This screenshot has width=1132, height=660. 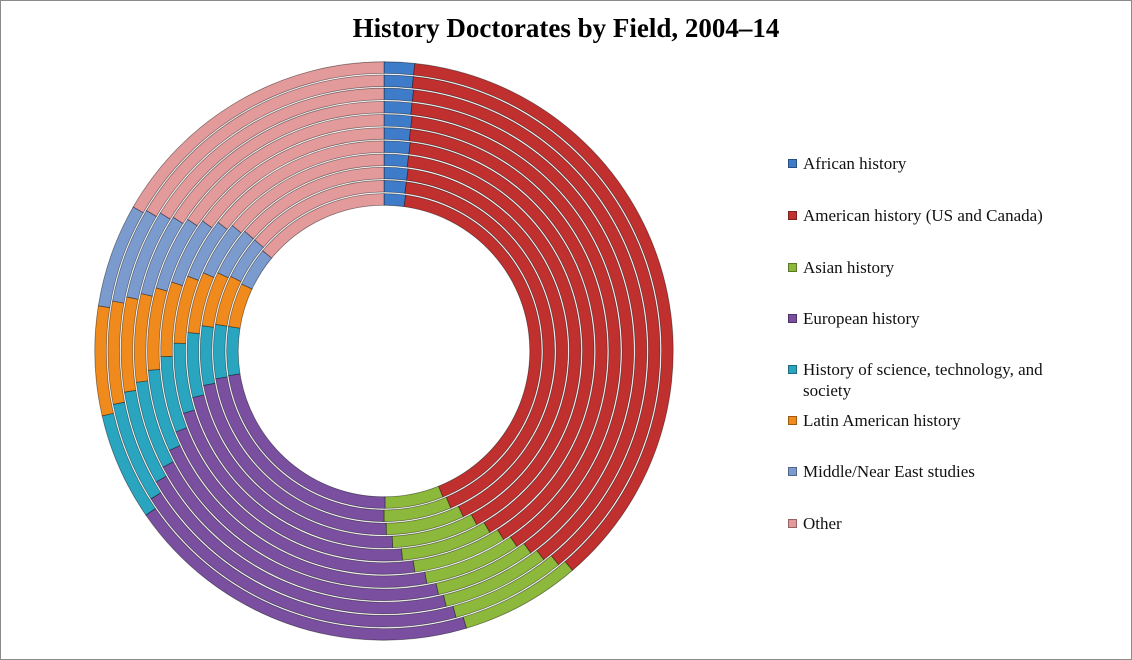 What do you see at coordinates (849, 267) in the screenshot?
I see `legend-label: Asian history` at bounding box center [849, 267].